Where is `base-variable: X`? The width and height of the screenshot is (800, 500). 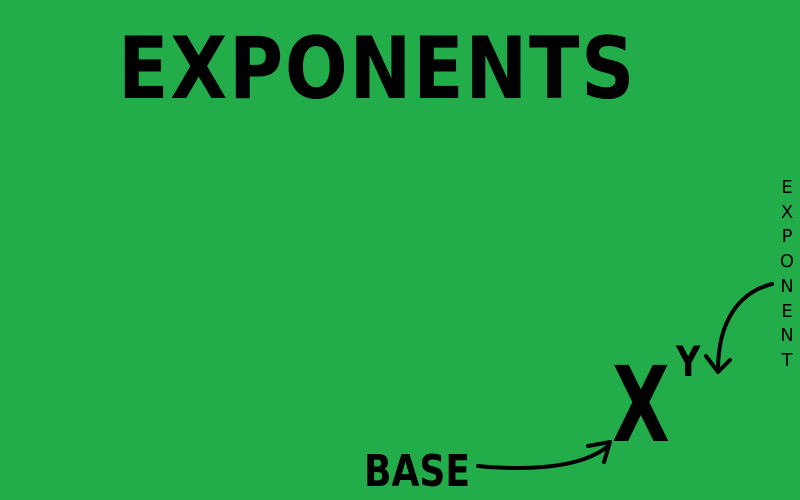
base-variable: X is located at coordinates (641, 405).